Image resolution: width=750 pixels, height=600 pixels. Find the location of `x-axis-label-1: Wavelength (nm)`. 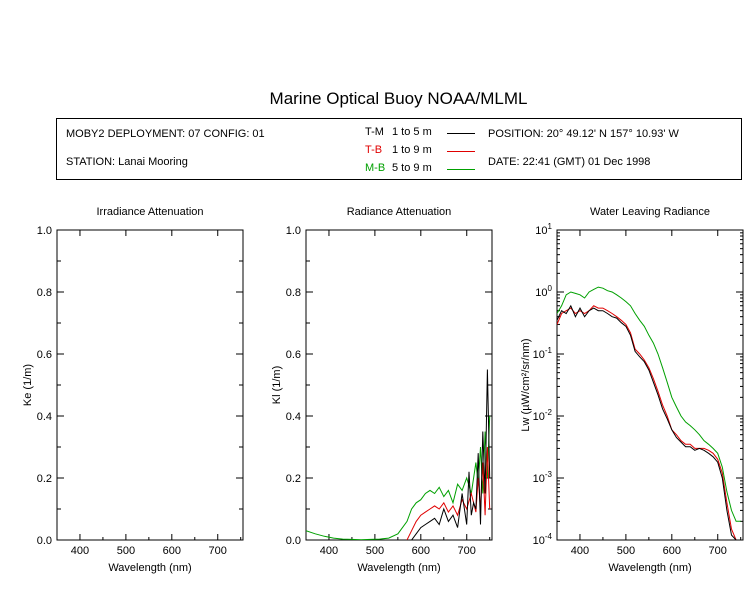

x-axis-label-1: Wavelength (nm) is located at coordinates (398, 568).